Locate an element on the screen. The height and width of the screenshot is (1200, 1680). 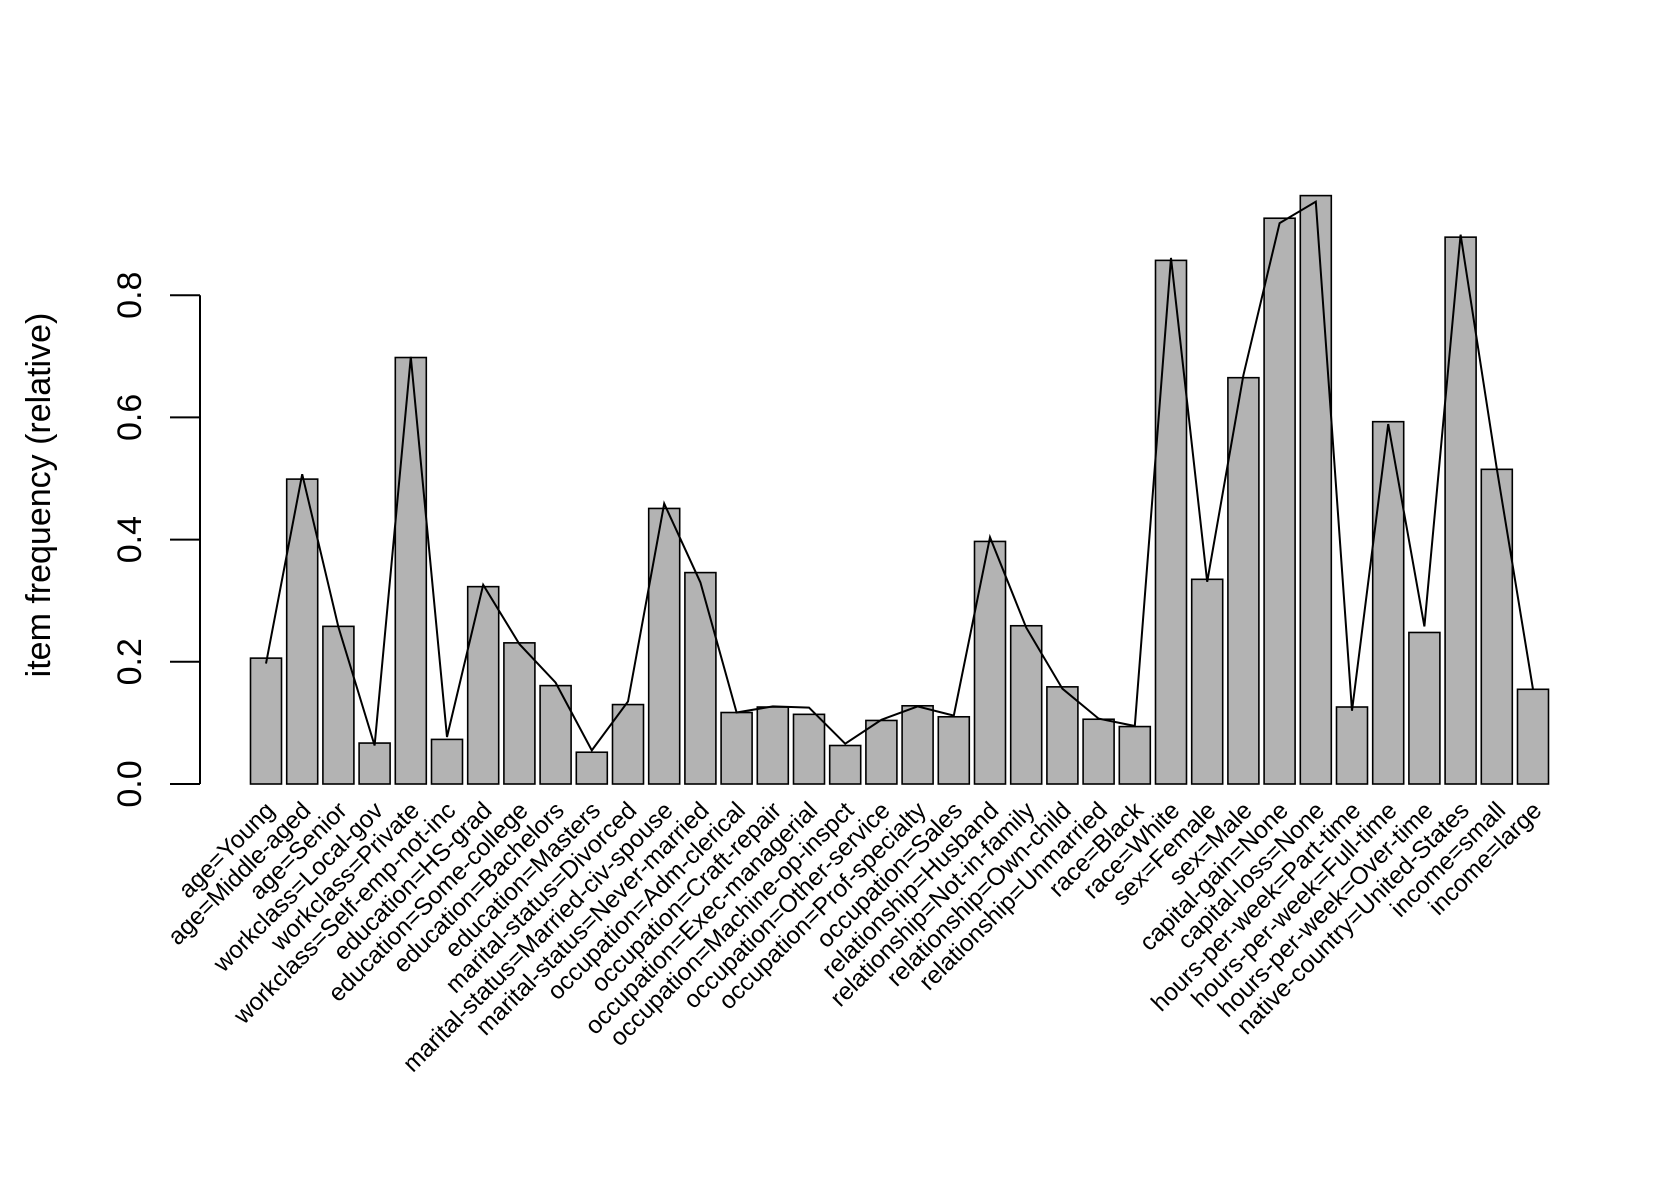
y-tick-label: 0.6 is located at coordinates (130, 417).